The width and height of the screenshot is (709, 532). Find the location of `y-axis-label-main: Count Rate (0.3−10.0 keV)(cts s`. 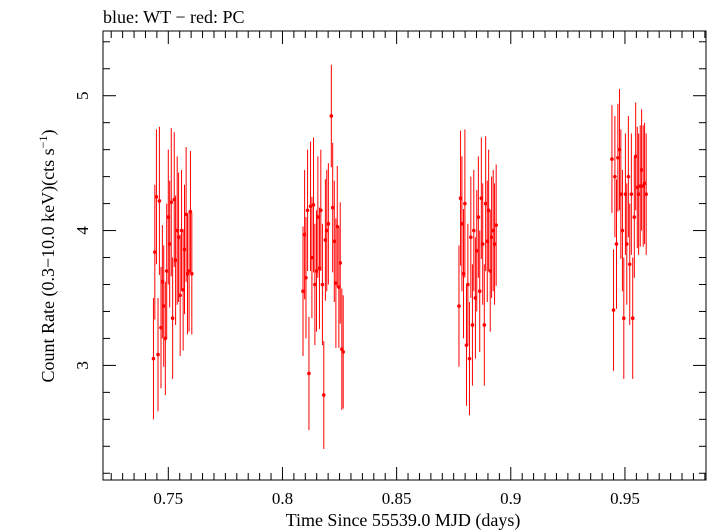

y-axis-label-main: Count Rate (0.3−10.0 keV)(cts s is located at coordinates (48, 265).